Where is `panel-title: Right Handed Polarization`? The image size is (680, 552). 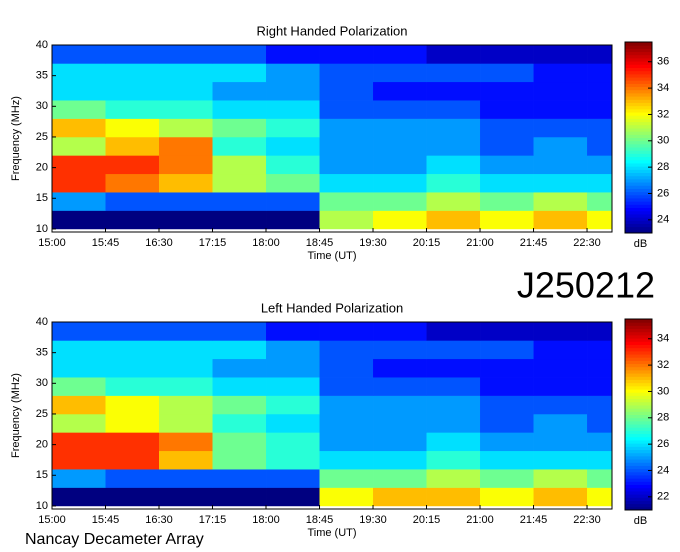
panel-title: Right Handed Polarization is located at coordinates (331, 30).